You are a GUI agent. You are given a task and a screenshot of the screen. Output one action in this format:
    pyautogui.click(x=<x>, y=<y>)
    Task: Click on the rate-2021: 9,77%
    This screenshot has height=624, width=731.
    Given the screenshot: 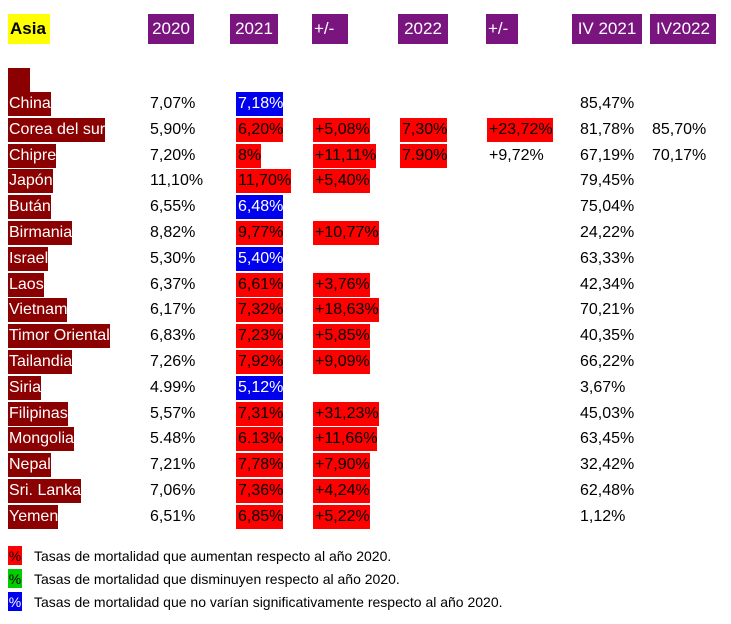 What is the action you would take?
    pyautogui.click(x=260, y=233)
    